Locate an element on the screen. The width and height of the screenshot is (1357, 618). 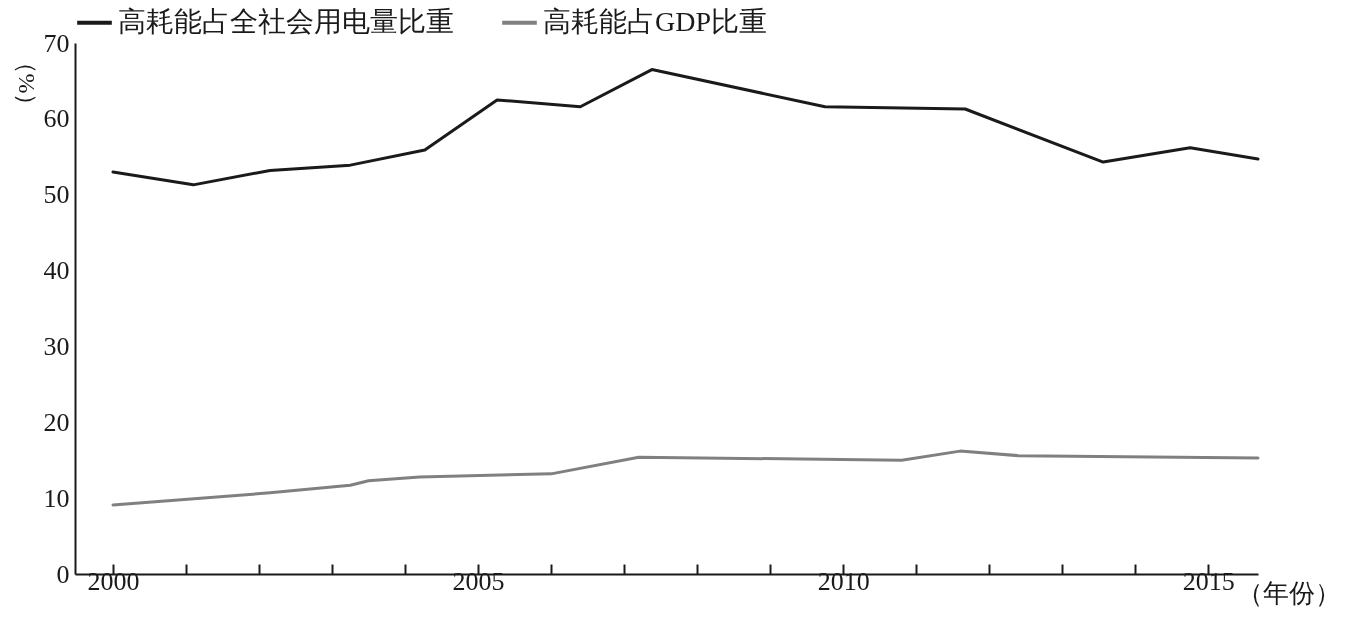
legend-label: 高耗能占全社会用电量比重 is located at coordinates (286, 21).